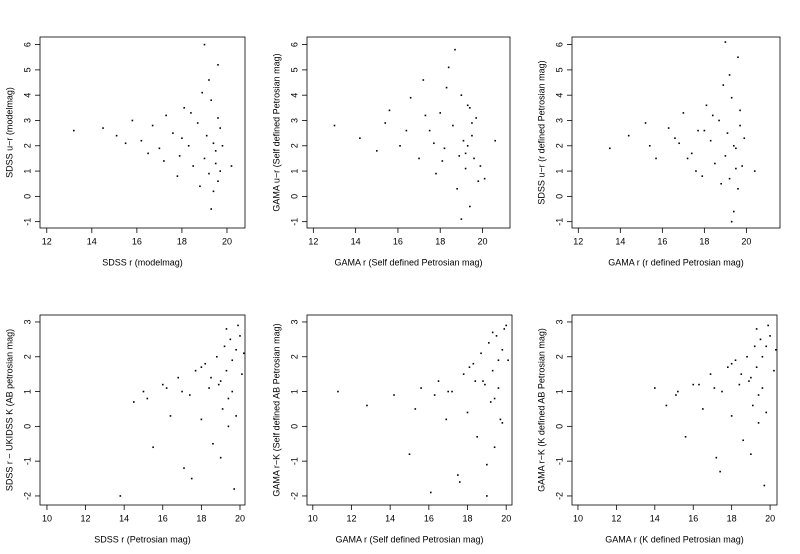 The width and height of the screenshot is (800, 554). Describe the element at coordinates (47, 518) in the screenshot. I see `x-tick-label: 10` at that location.